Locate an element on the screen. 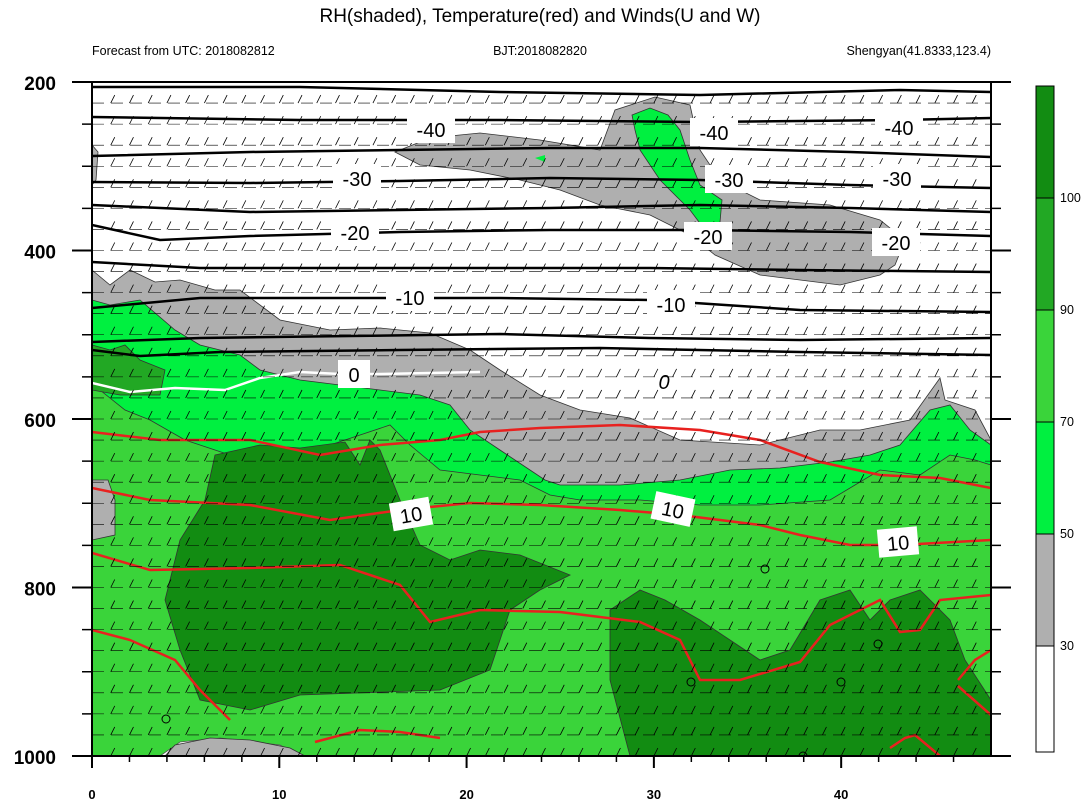 The height and width of the screenshot is (806, 1087). contour-label: -20 is located at coordinates (708, 236).